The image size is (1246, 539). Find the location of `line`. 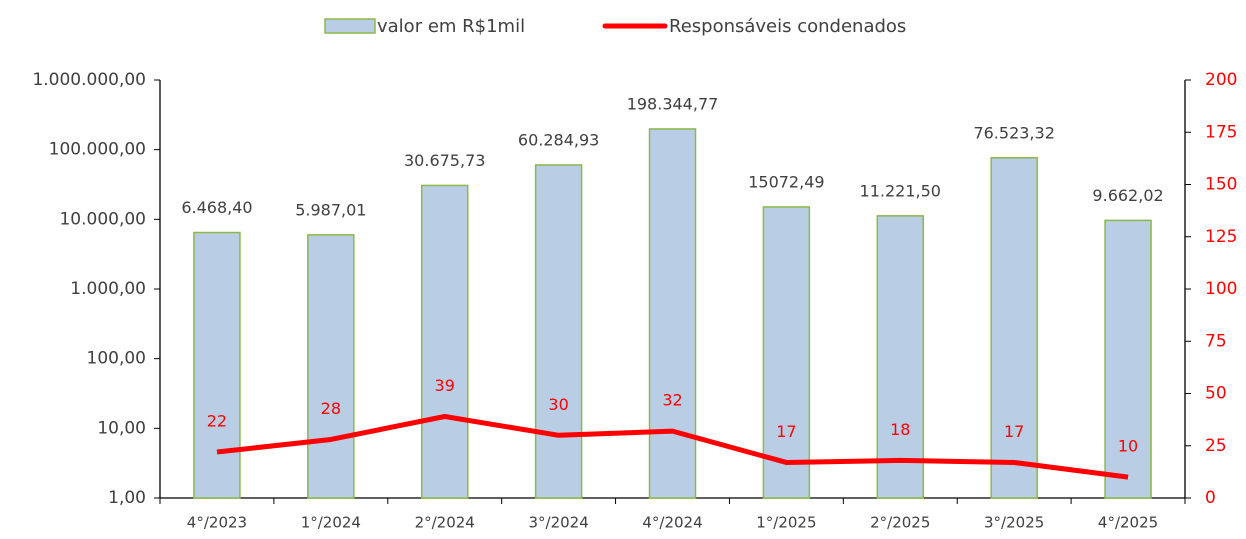

line is located at coordinates (672, 446).